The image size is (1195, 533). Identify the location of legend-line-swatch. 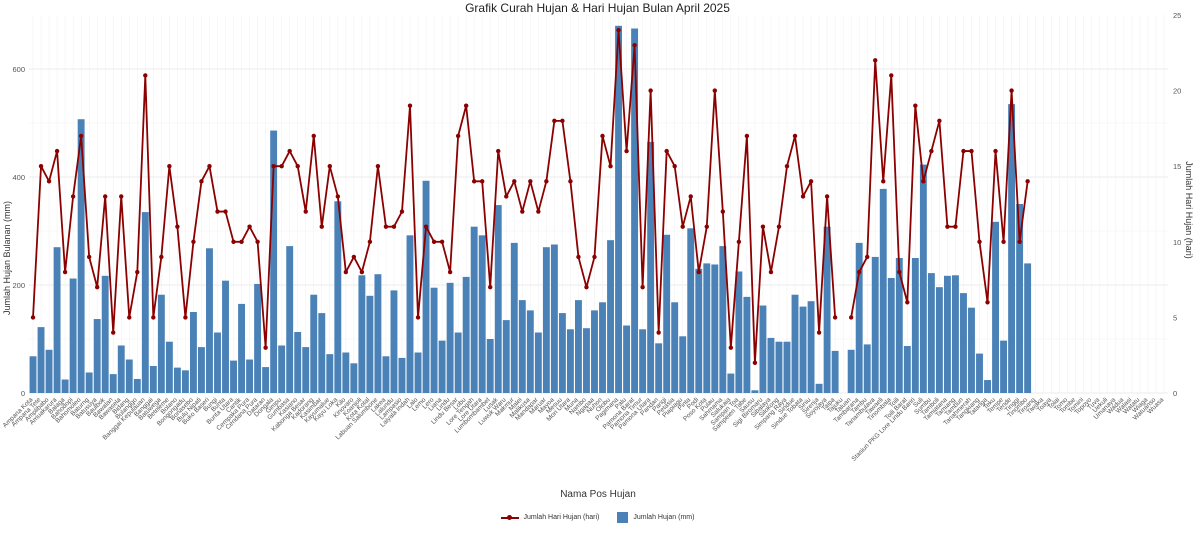
(509, 517).